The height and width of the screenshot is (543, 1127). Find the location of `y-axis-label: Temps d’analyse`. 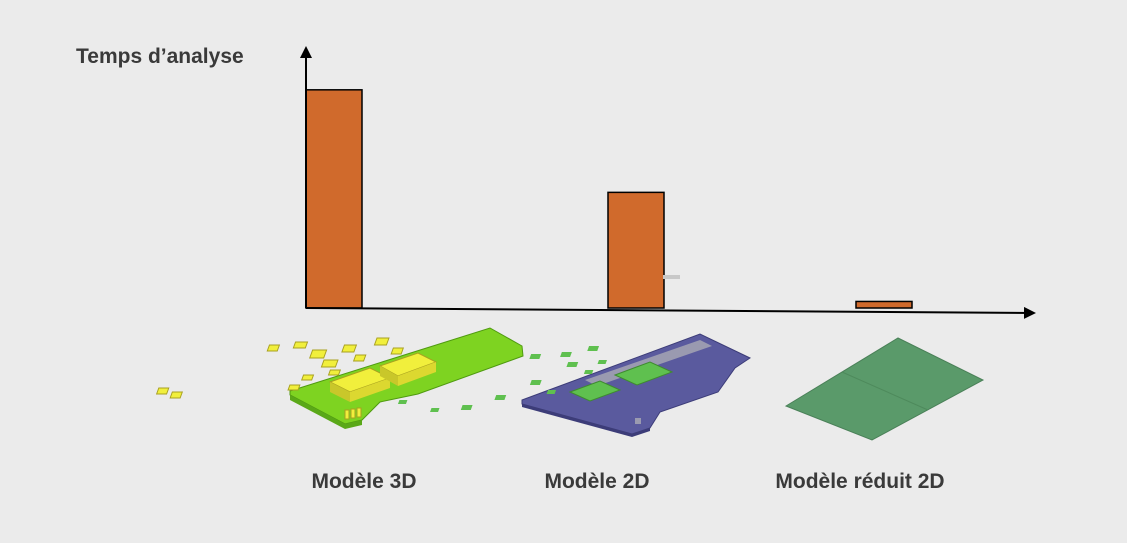

y-axis-label: Temps d’analyse is located at coordinates (160, 56).